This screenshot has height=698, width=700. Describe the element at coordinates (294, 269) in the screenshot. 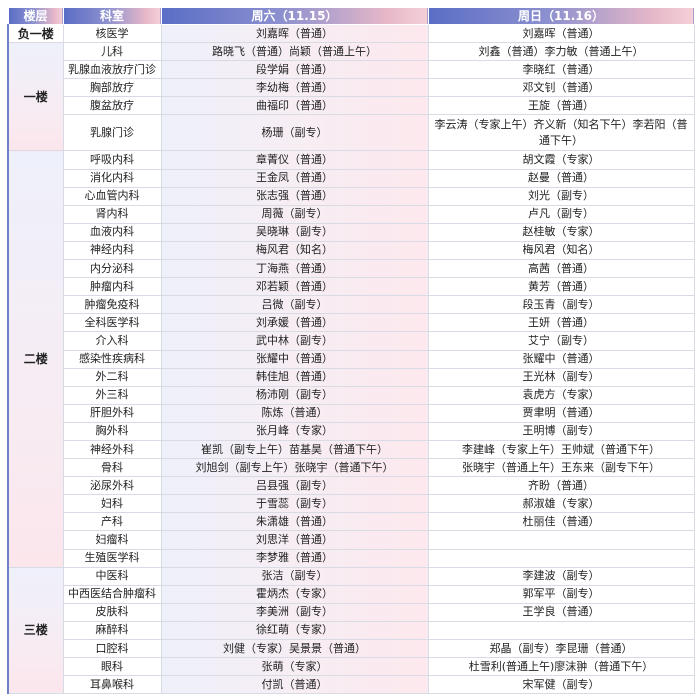

I see `saturday-cell: 丁海燕（普通）` at that location.